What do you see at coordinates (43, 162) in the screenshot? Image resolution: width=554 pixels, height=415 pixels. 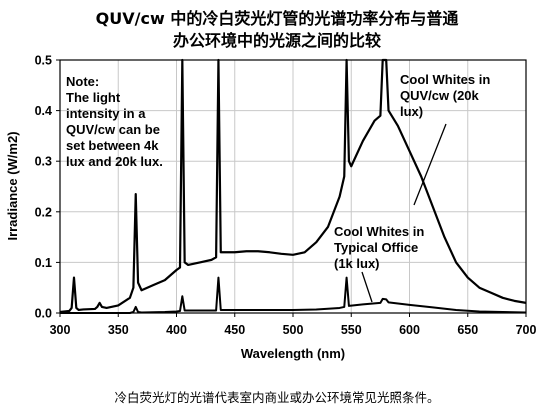 I see `y-tick-label: 0.3` at bounding box center [43, 162].